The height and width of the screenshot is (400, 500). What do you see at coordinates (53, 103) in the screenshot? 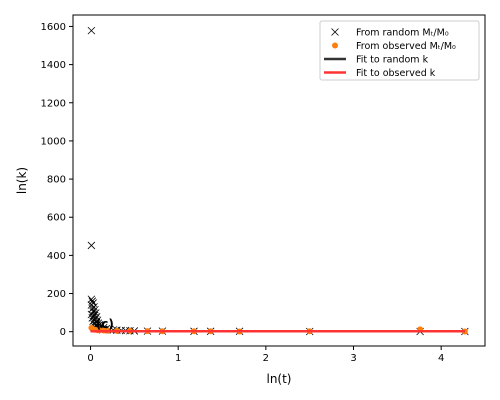
I see `y-tick-label: 1200` at bounding box center [53, 103].